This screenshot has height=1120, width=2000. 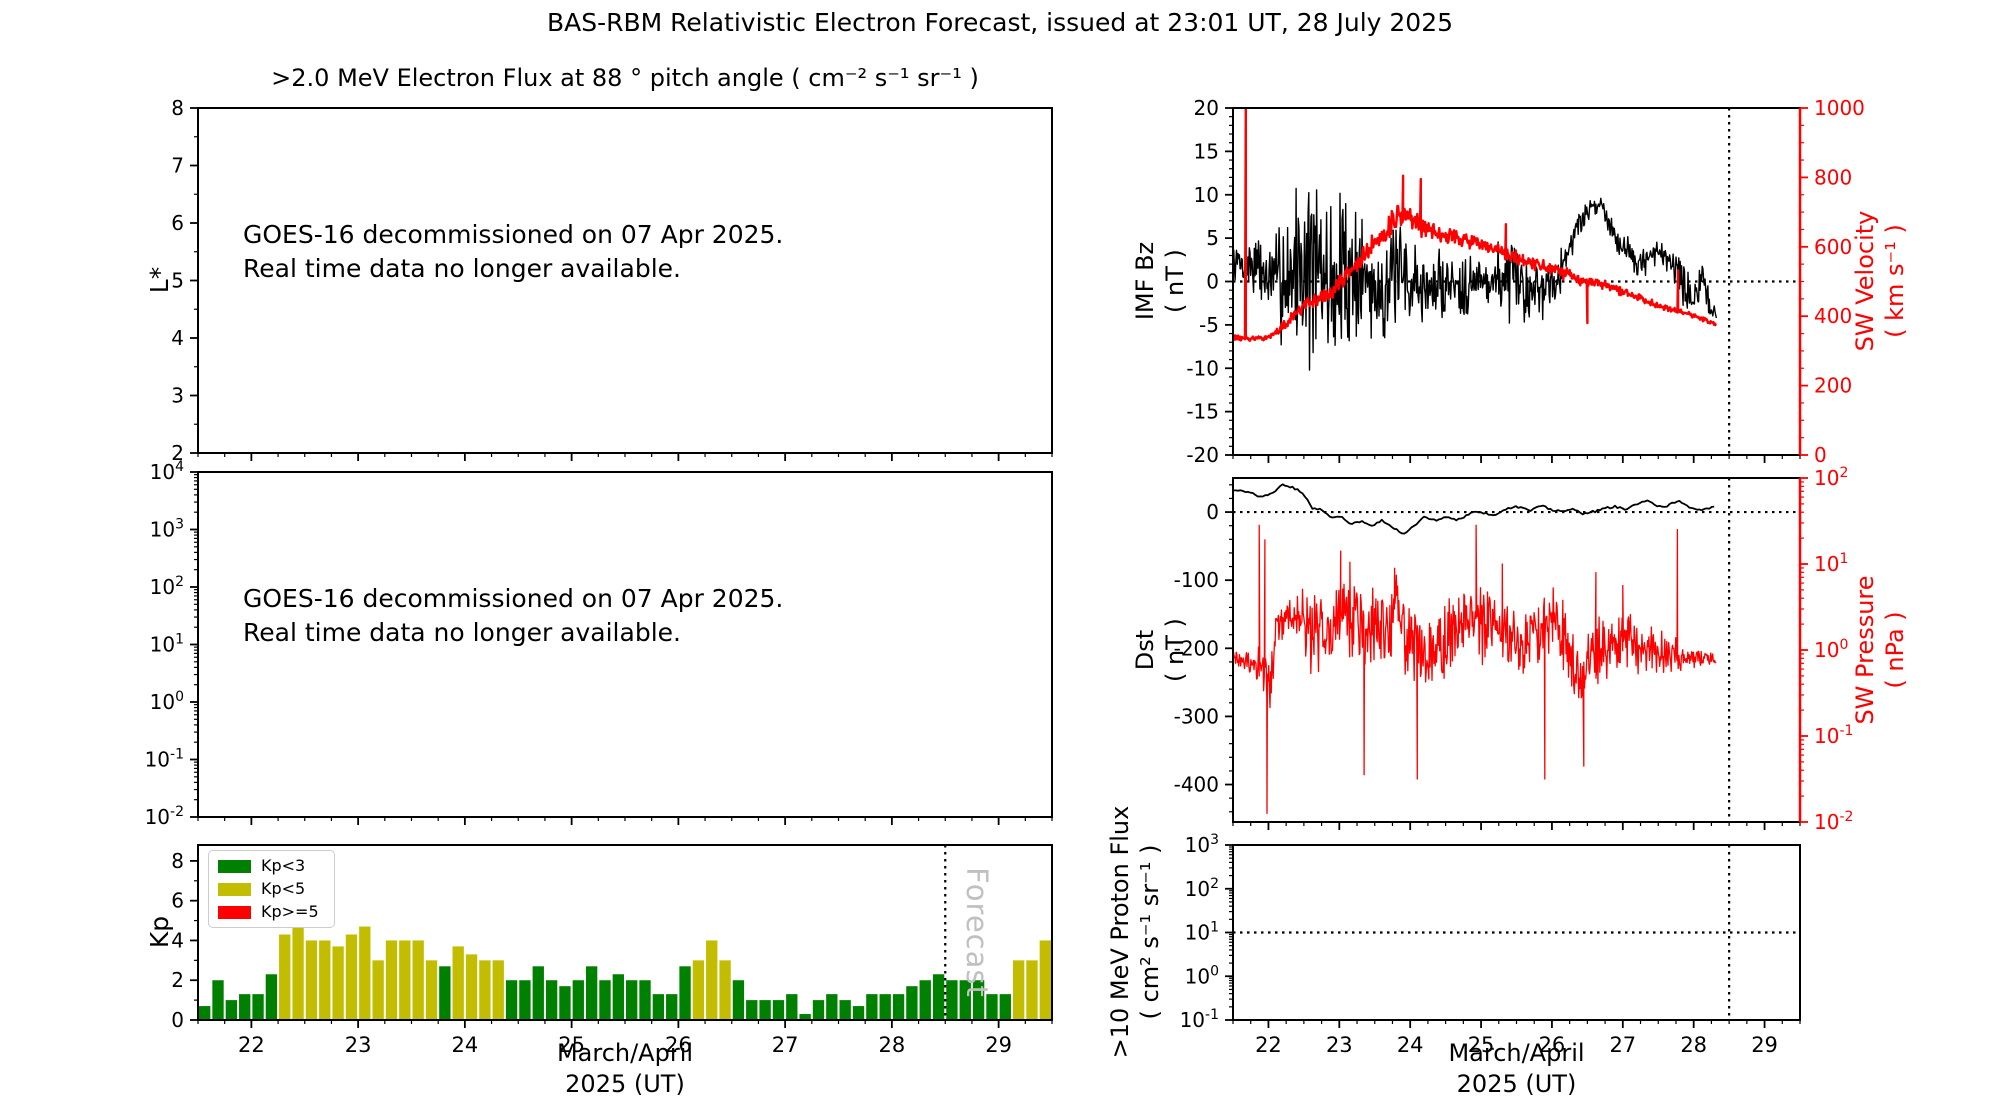 I want to click on kp-lt3-label: Kp<3, so click(x=283, y=865).